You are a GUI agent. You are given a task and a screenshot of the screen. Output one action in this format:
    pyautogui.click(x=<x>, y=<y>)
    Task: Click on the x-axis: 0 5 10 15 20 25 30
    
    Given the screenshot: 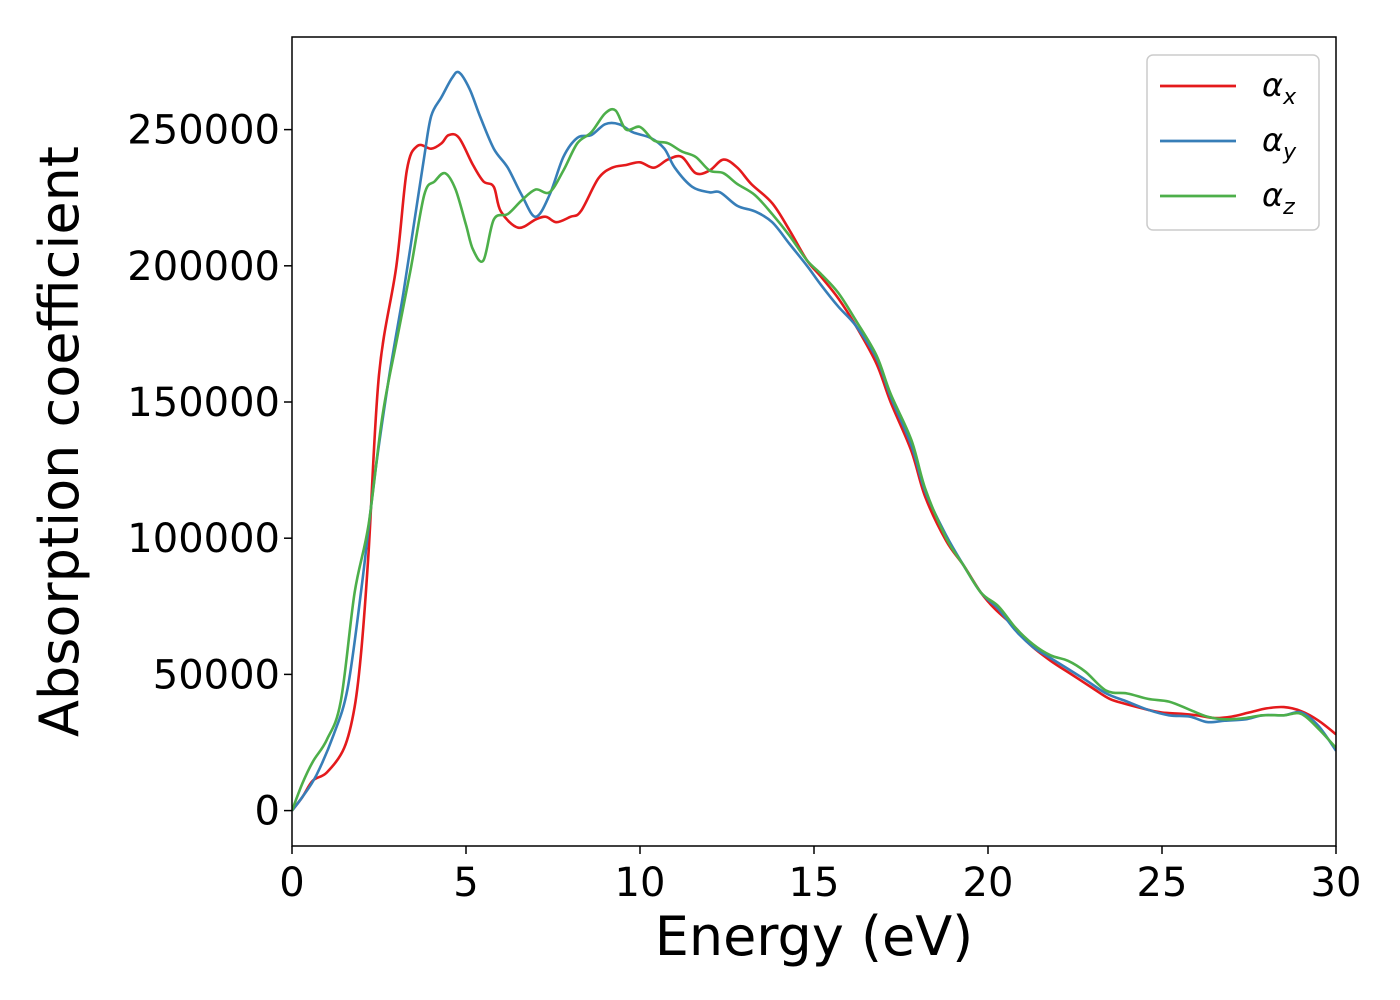 What is the action you would take?
    pyautogui.click(x=820, y=876)
    